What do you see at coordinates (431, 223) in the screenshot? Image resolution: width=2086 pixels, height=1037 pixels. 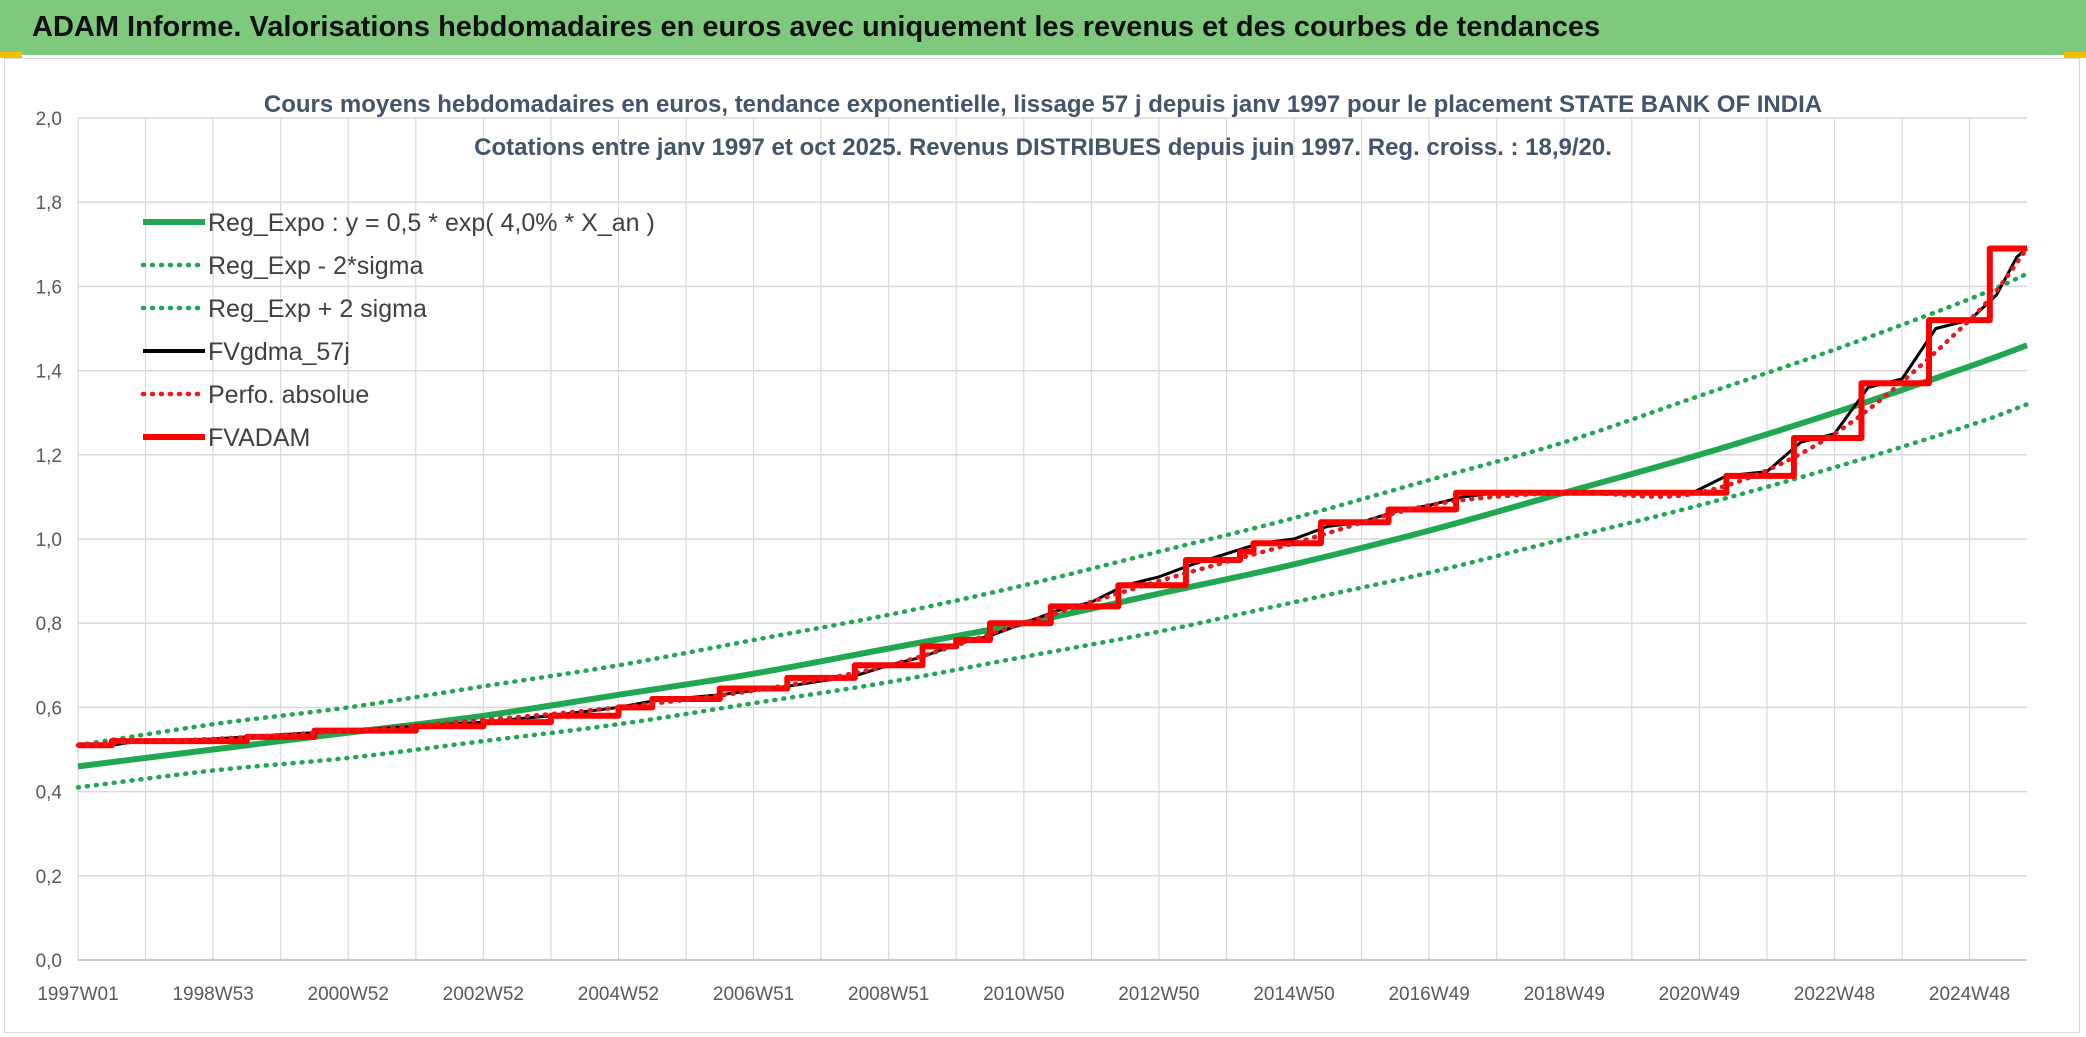 I see `legend-label: Reg_Expo : y = 0,5 * exp( 4,0% * X_an )` at bounding box center [431, 223].